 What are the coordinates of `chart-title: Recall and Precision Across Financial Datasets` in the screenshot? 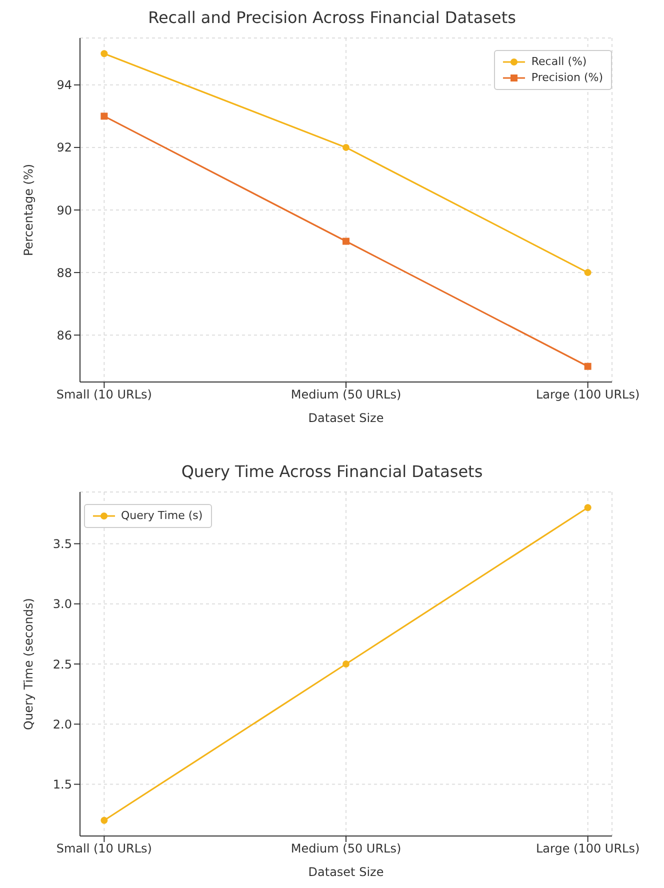 It's located at (332, 18).